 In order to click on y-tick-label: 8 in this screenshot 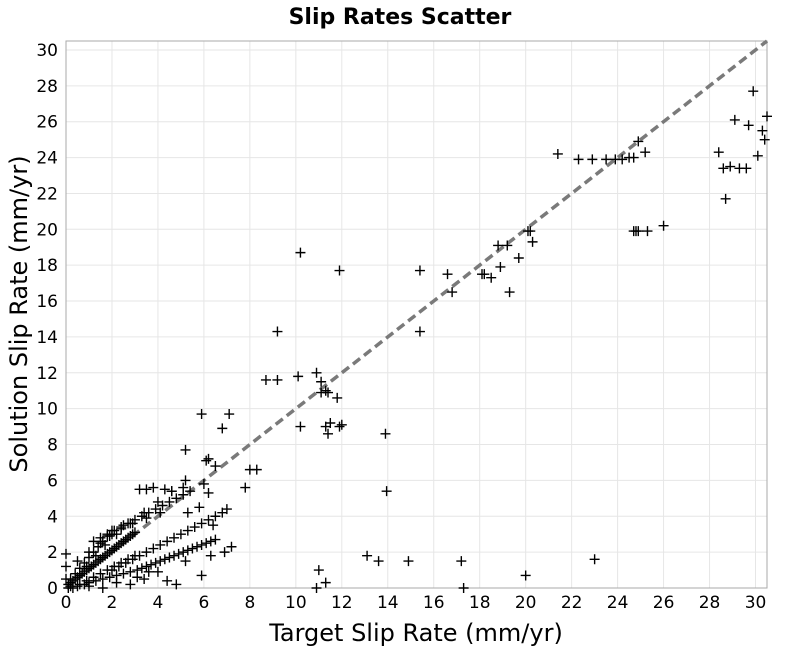, I will do `click(52, 446)`.